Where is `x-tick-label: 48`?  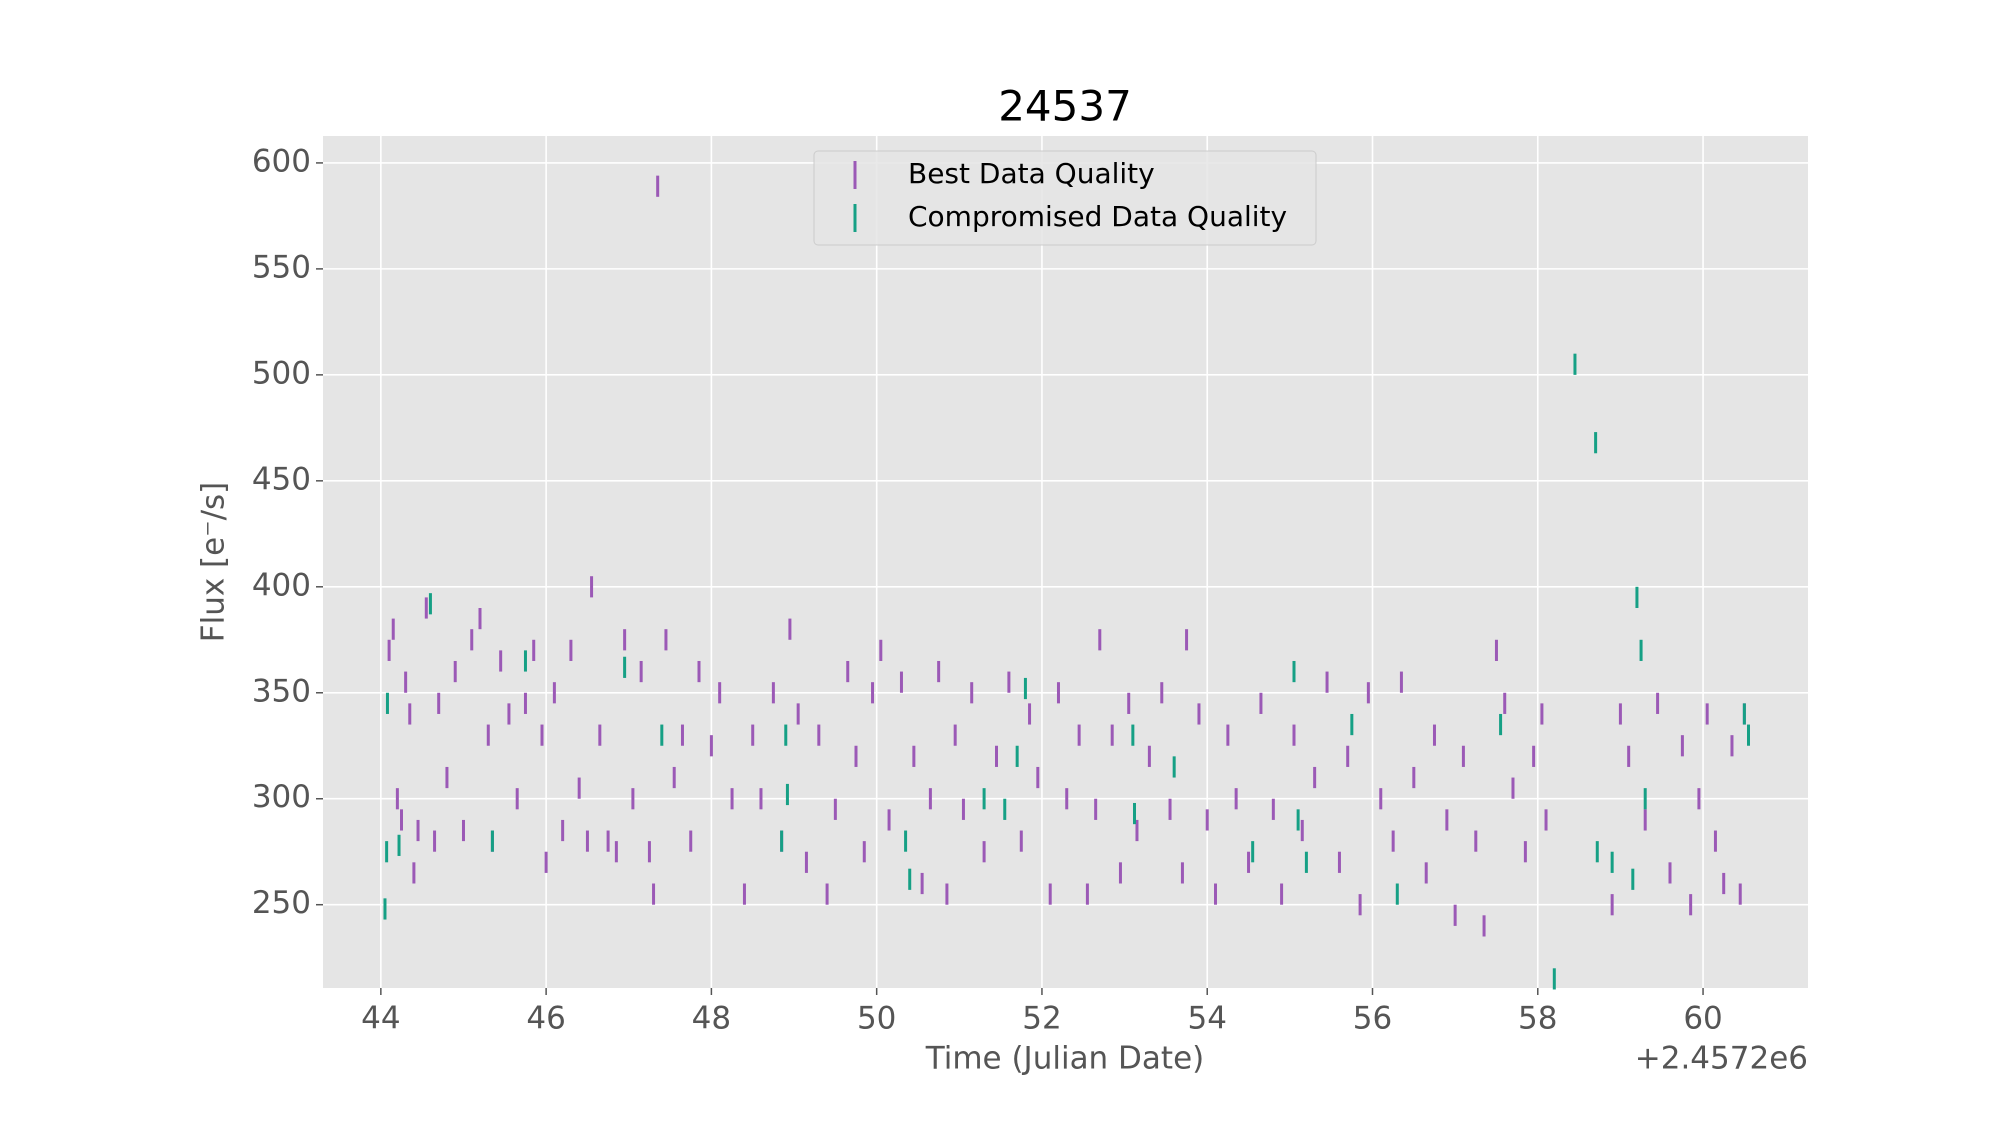
x-tick-label: 48 is located at coordinates (711, 1019).